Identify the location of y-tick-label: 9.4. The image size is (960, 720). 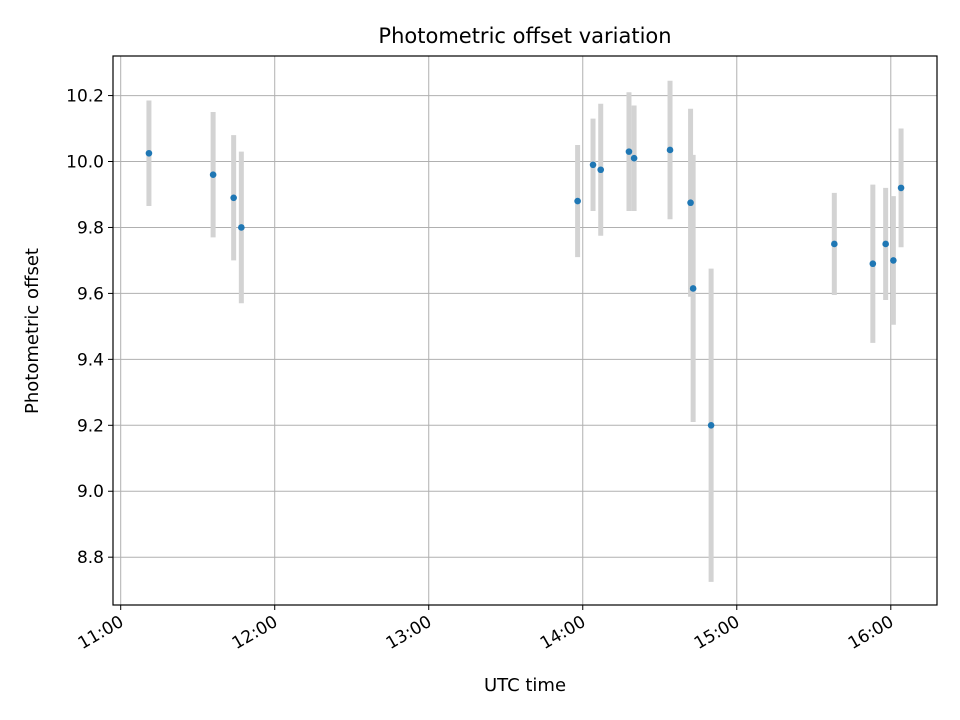
(90, 360).